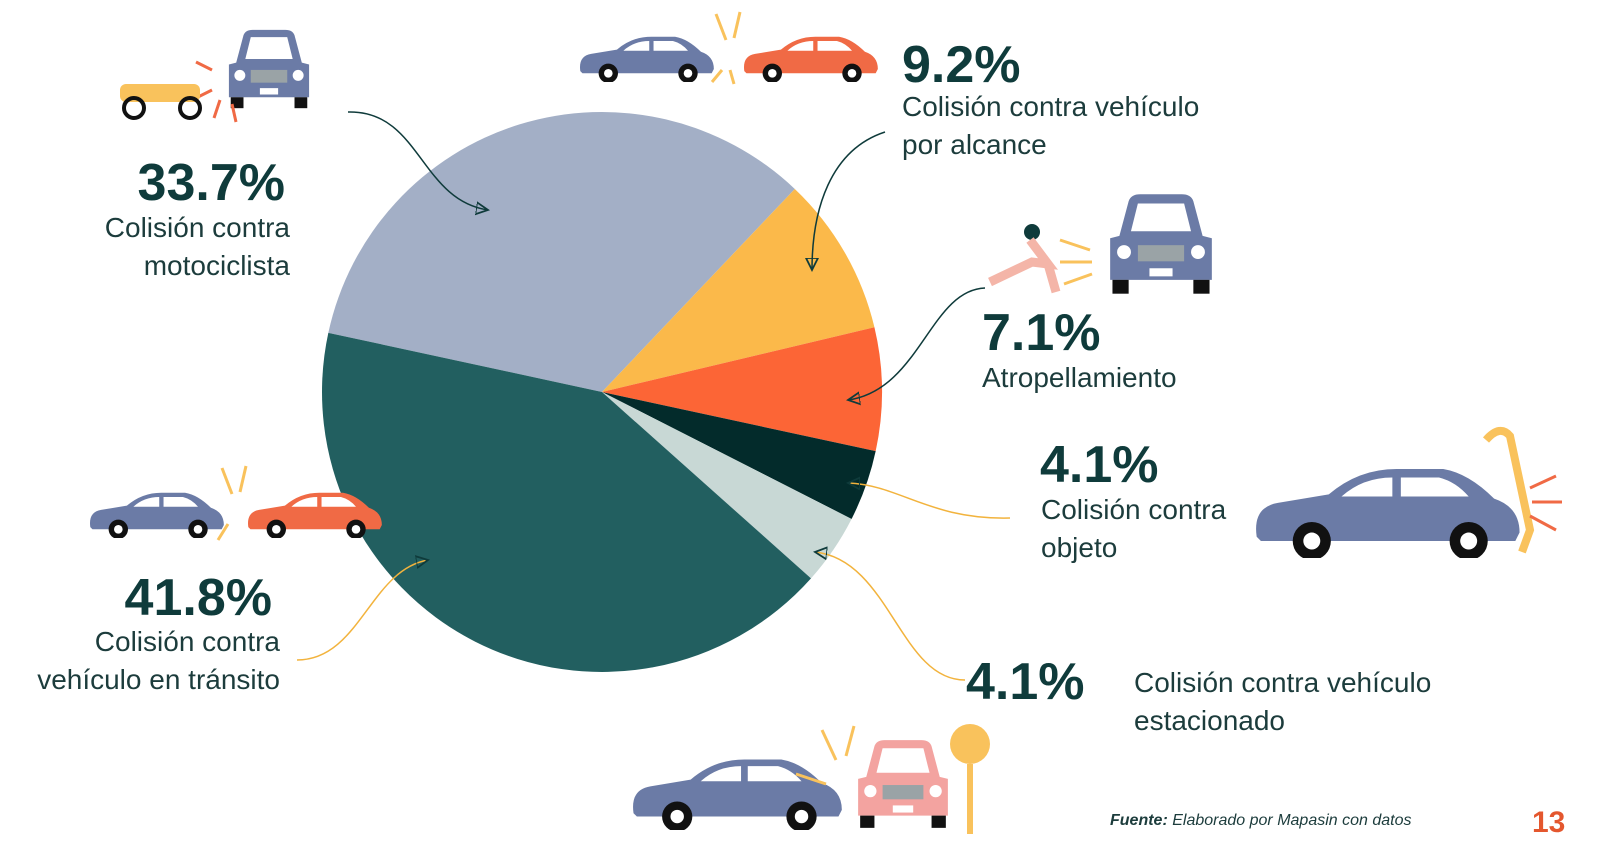  Describe the element at coordinates (961, 65) in the screenshot. I see `value-label: 9.2%` at that location.